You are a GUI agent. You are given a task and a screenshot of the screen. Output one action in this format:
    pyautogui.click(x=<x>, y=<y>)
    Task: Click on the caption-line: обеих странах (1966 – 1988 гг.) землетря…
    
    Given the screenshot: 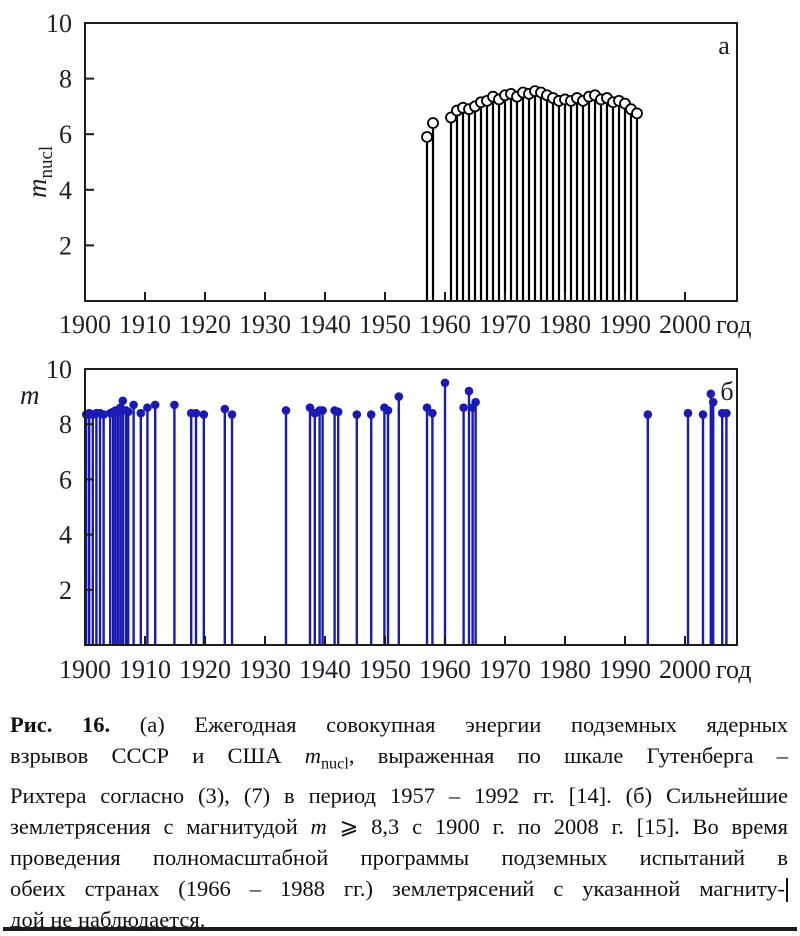 What is the action you would take?
    pyautogui.click(x=399, y=888)
    